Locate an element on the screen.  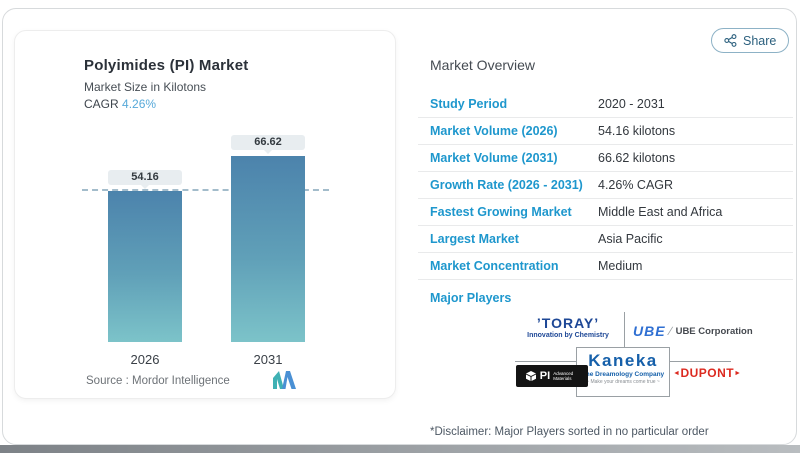
table-row-market-concentration: Market Concentration Medium is located at coordinates (605, 266).